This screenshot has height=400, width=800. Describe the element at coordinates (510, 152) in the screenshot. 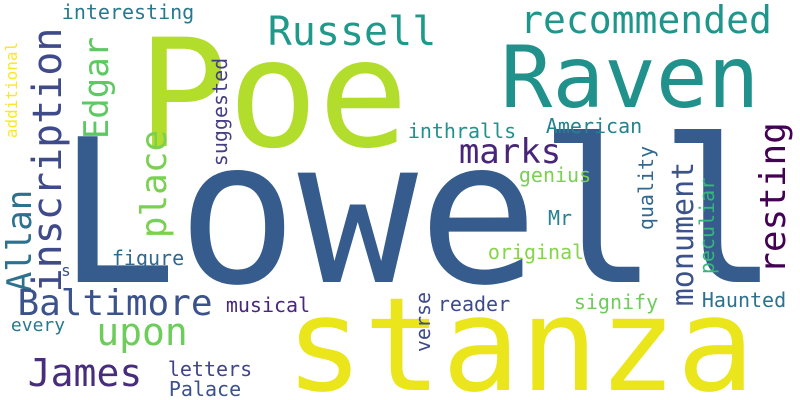

I see `word-marks: marks` at that location.